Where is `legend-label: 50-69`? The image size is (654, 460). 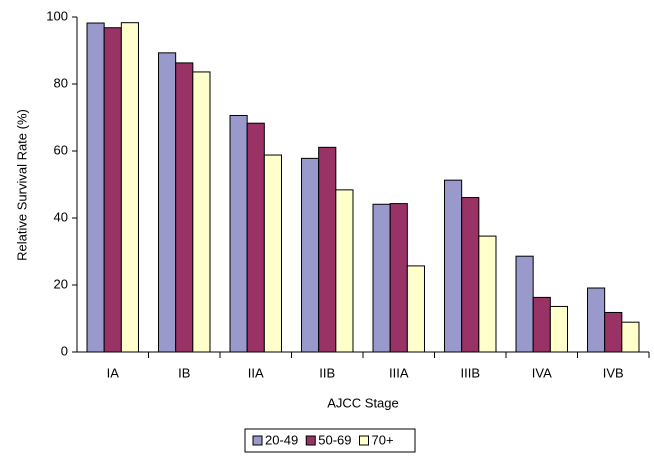
legend-label: 50-69 is located at coordinates (334, 439).